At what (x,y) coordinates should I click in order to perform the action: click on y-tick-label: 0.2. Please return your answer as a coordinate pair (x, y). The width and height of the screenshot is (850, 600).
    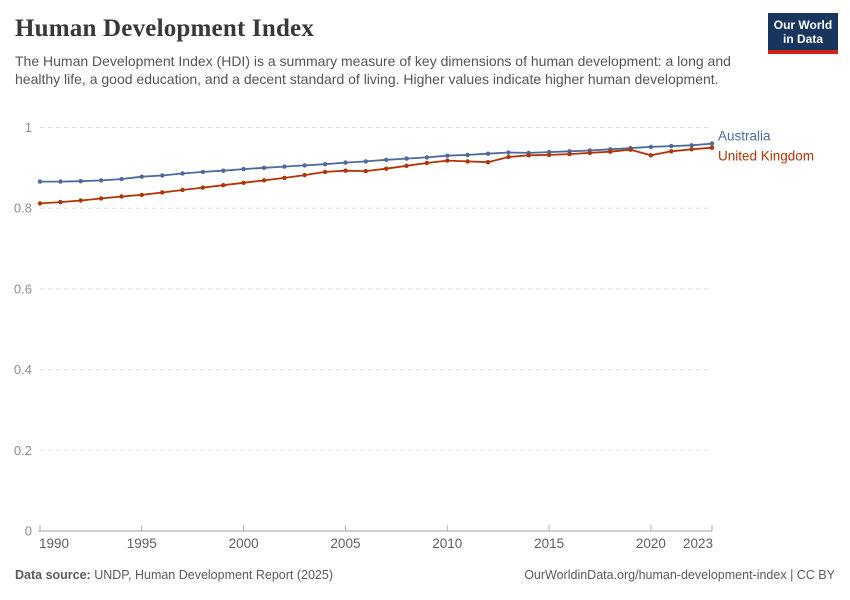
    Looking at the image, I should click on (23, 450).